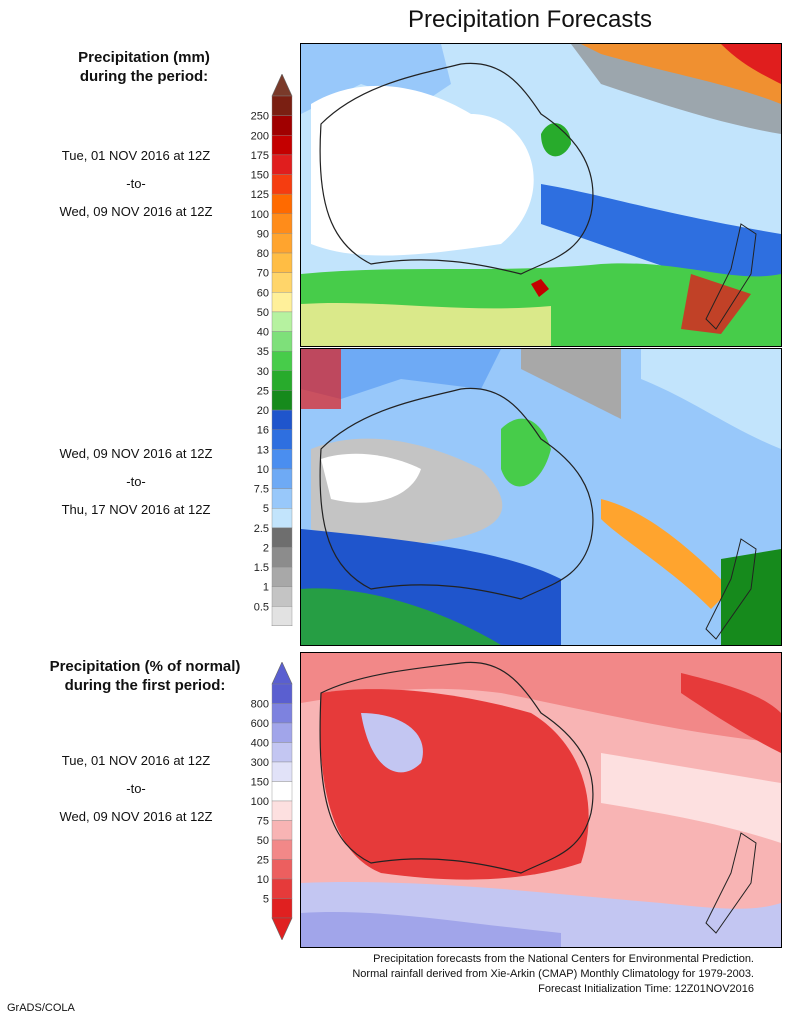  Describe the element at coordinates (144, 76) in the screenshot. I see `amount-heading-line2: during the period:` at that location.